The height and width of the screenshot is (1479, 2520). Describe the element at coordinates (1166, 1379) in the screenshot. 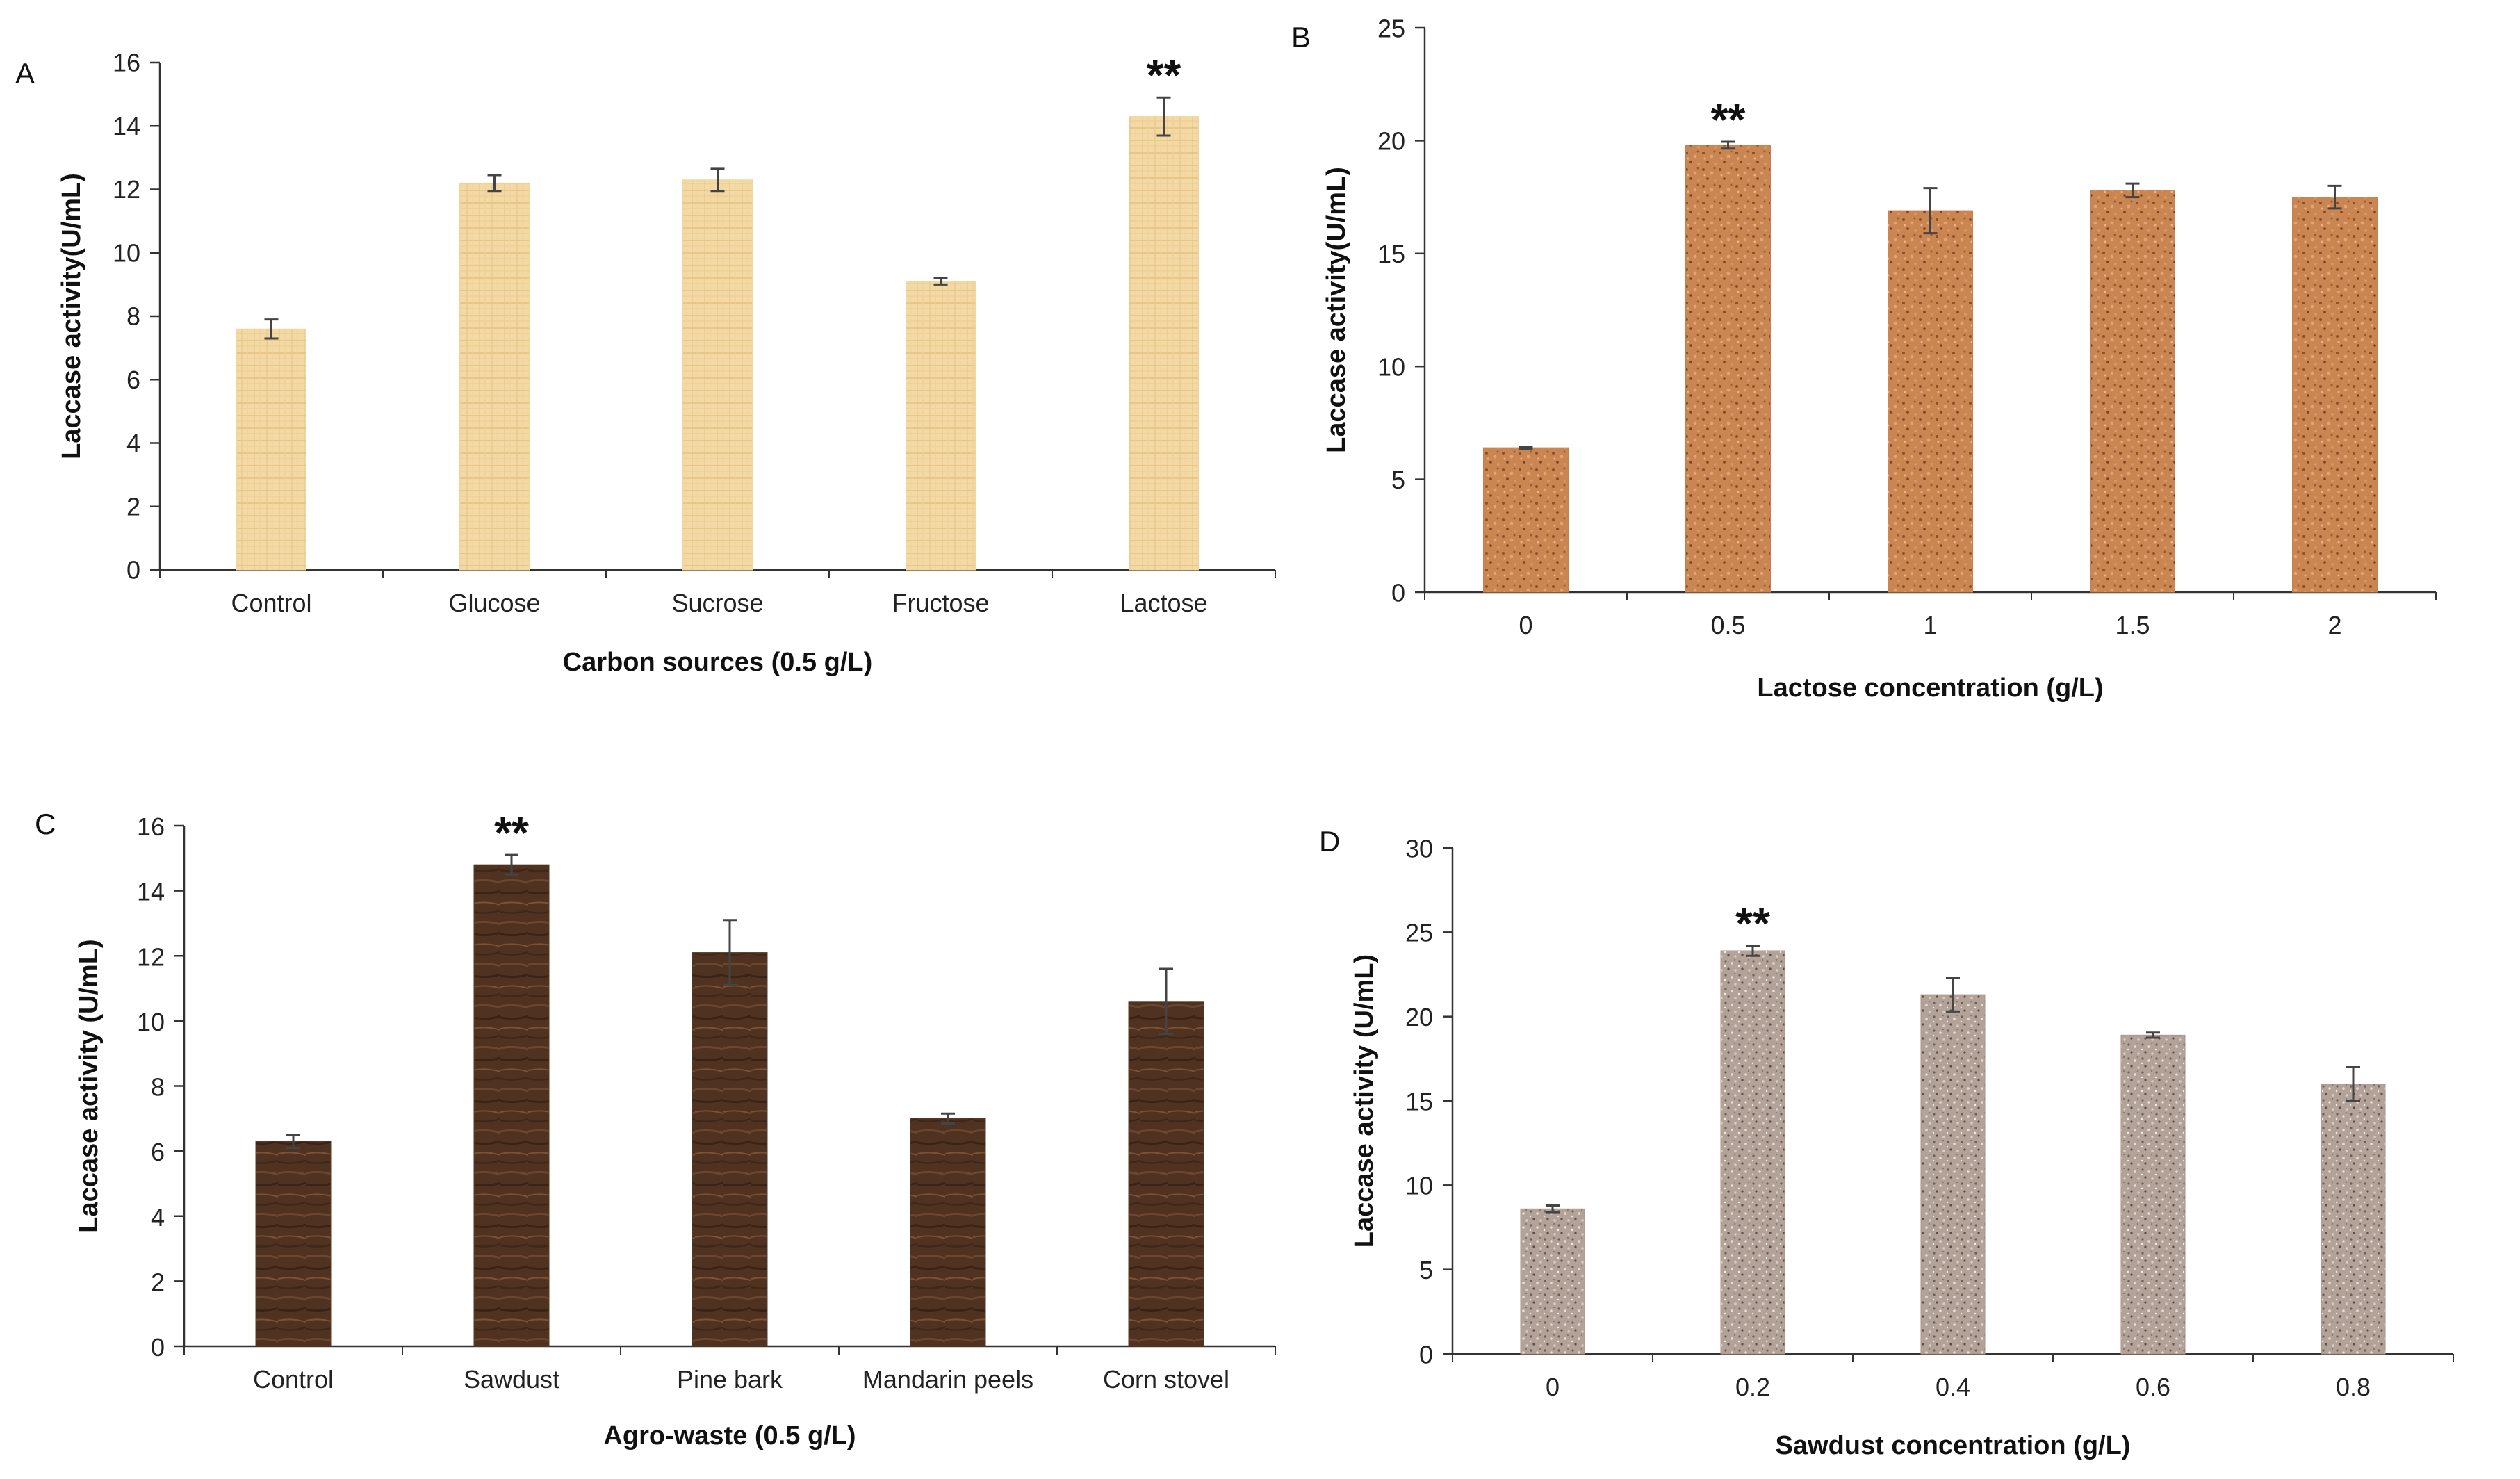

I see `x-tick-label: Corn stovel` at that location.